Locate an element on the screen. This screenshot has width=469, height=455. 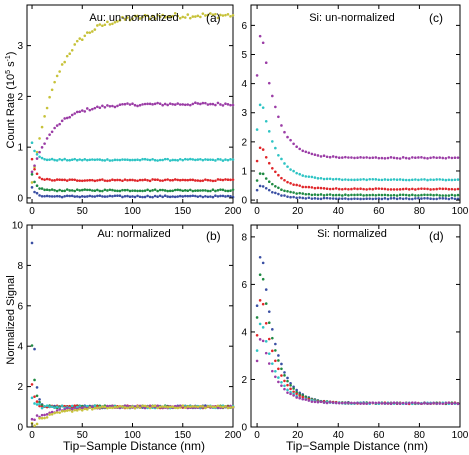
title-a: Au: un-normalized is located at coordinates (133, 18).